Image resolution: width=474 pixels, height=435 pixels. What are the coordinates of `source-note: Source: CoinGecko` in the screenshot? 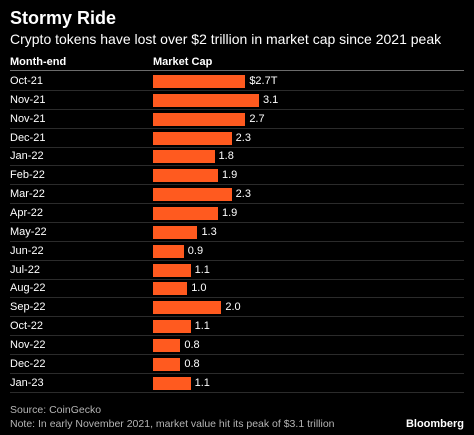 It's located at (56, 410).